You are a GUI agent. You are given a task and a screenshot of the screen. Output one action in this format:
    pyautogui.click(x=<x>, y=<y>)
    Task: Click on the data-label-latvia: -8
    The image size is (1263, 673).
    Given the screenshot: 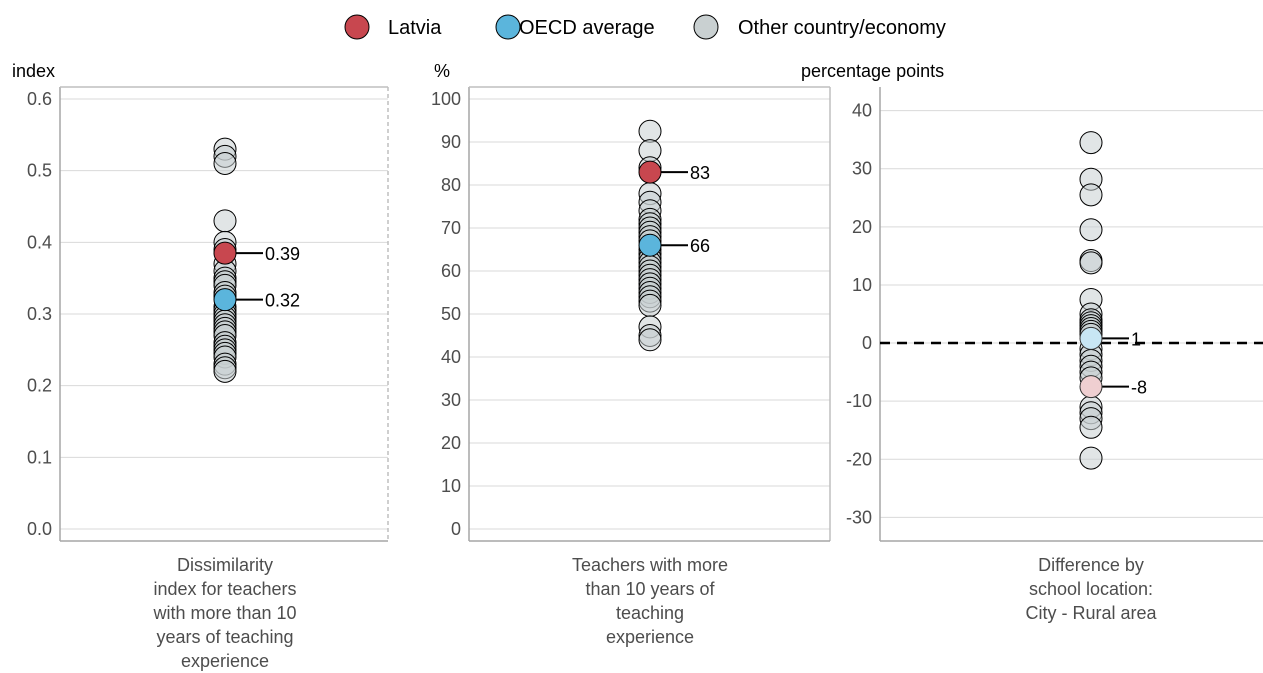 What is the action you would take?
    pyautogui.click(x=1139, y=388)
    